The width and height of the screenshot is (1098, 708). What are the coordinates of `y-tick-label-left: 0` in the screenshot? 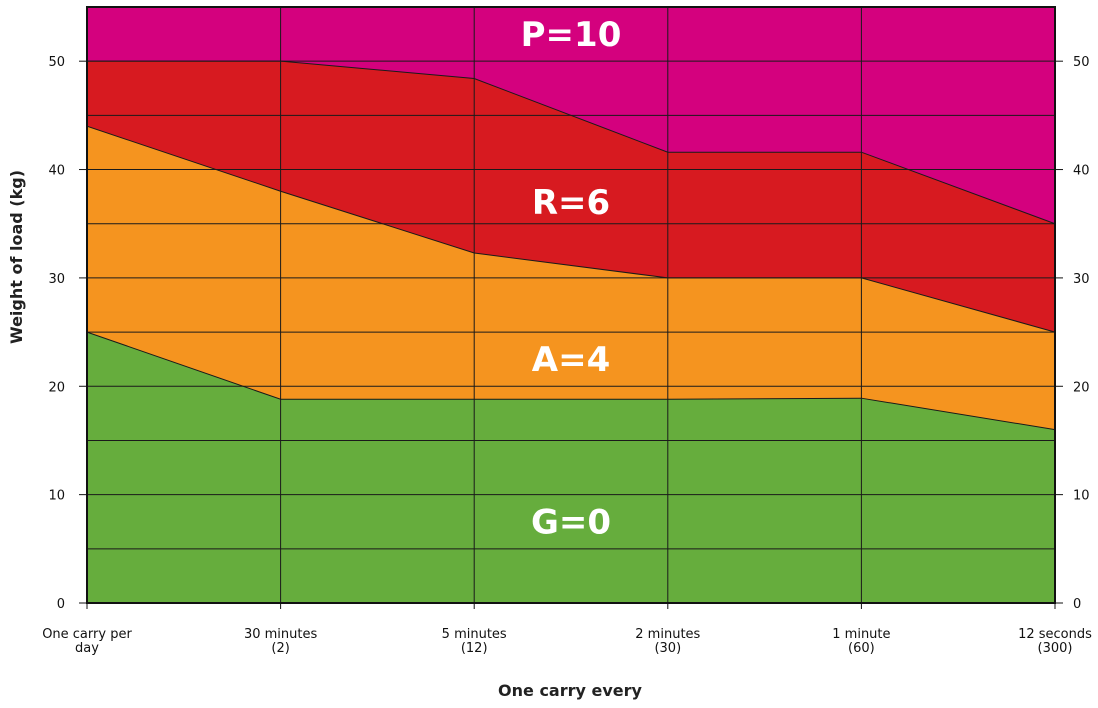 It's located at (61, 604).